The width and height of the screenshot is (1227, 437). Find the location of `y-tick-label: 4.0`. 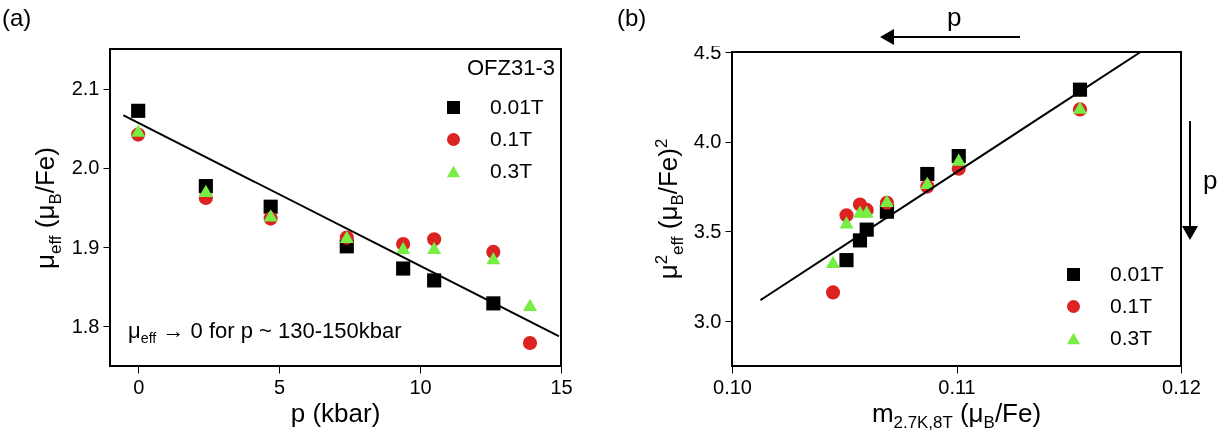

y-tick-label: 4.0 is located at coordinates (707, 141).